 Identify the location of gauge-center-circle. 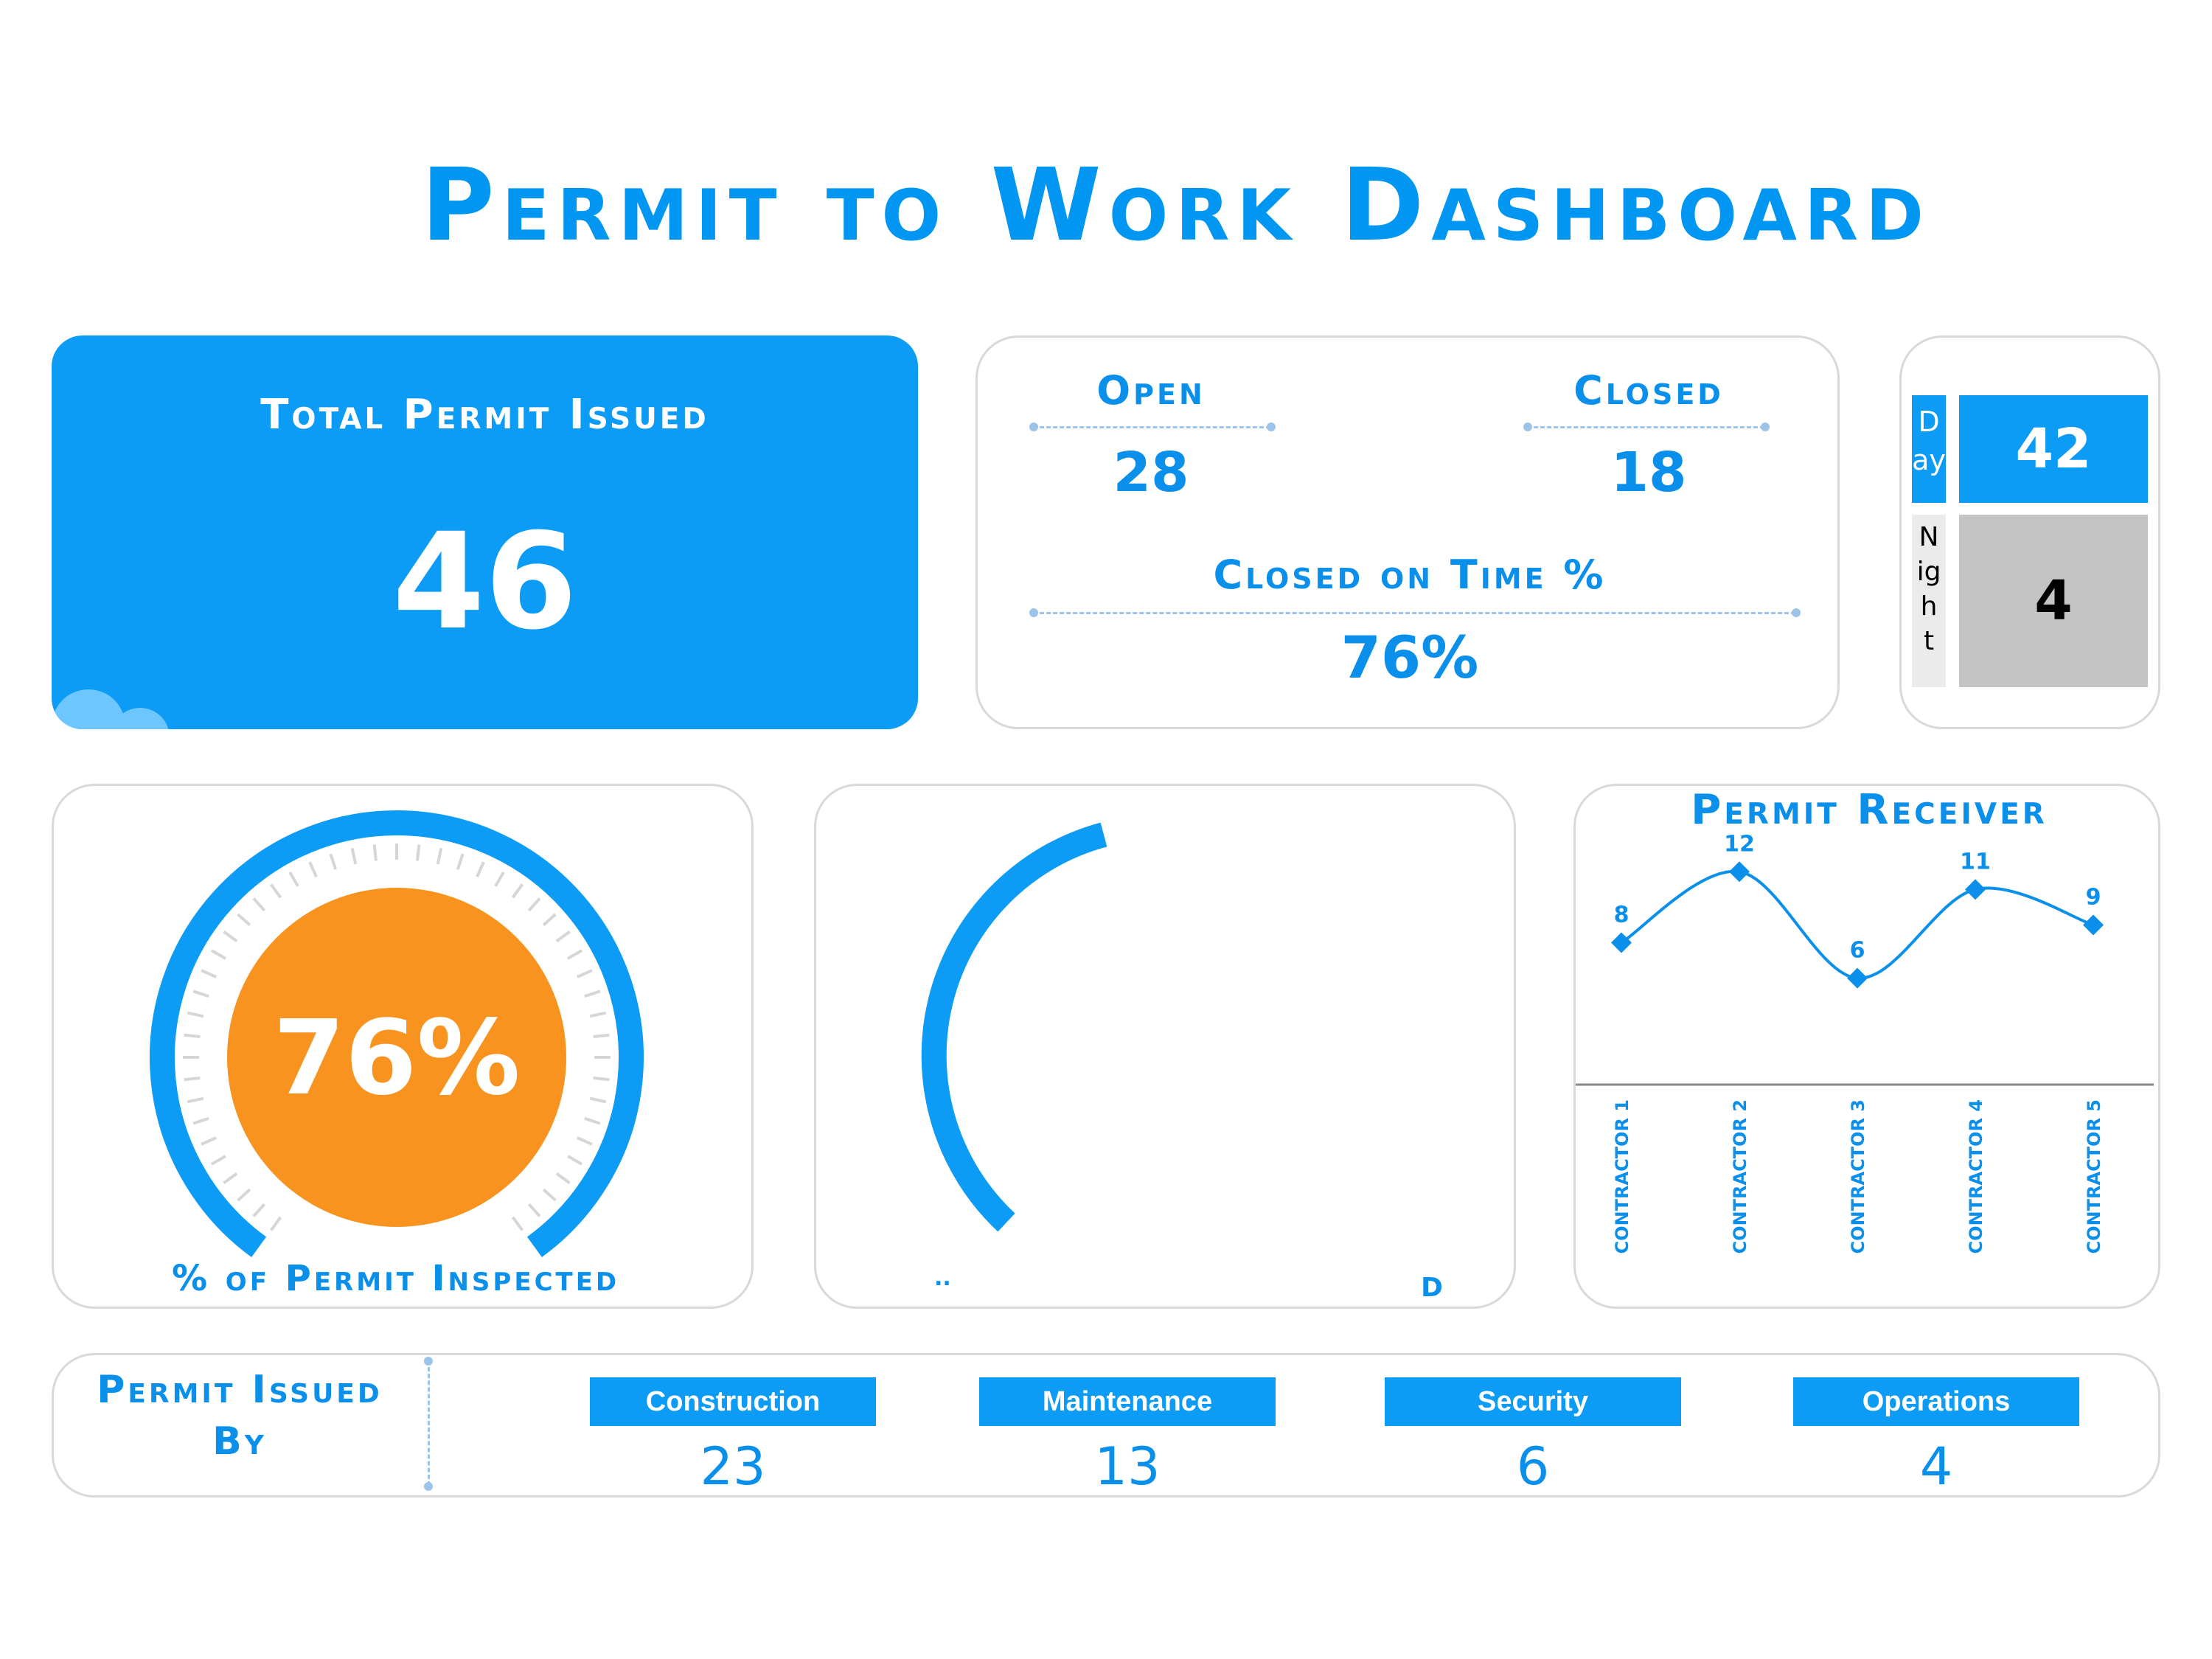
(396, 1057).